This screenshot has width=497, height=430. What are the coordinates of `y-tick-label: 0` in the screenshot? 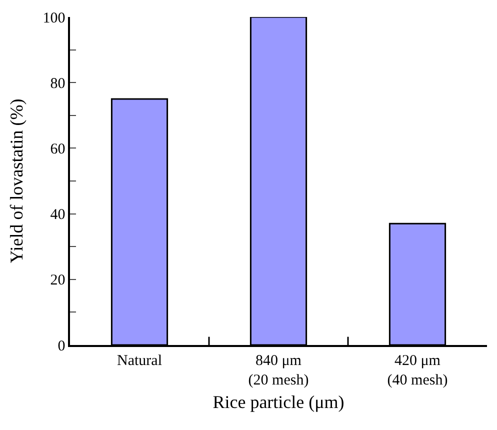 It's located at (62, 346).